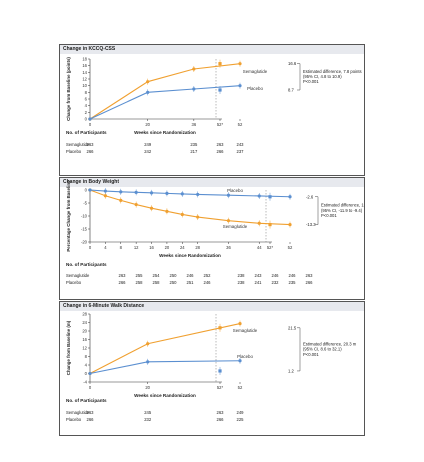 This screenshot has width=424, height=462. I want to click on y-tick-label: 6, so click(86, 99).